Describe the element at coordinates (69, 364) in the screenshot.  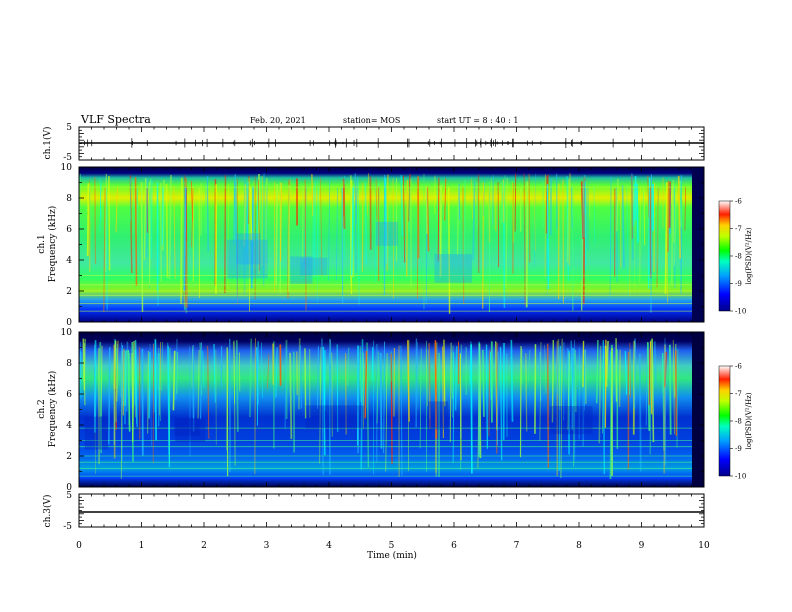
I see `frequency-tick-label: 8` at that location.